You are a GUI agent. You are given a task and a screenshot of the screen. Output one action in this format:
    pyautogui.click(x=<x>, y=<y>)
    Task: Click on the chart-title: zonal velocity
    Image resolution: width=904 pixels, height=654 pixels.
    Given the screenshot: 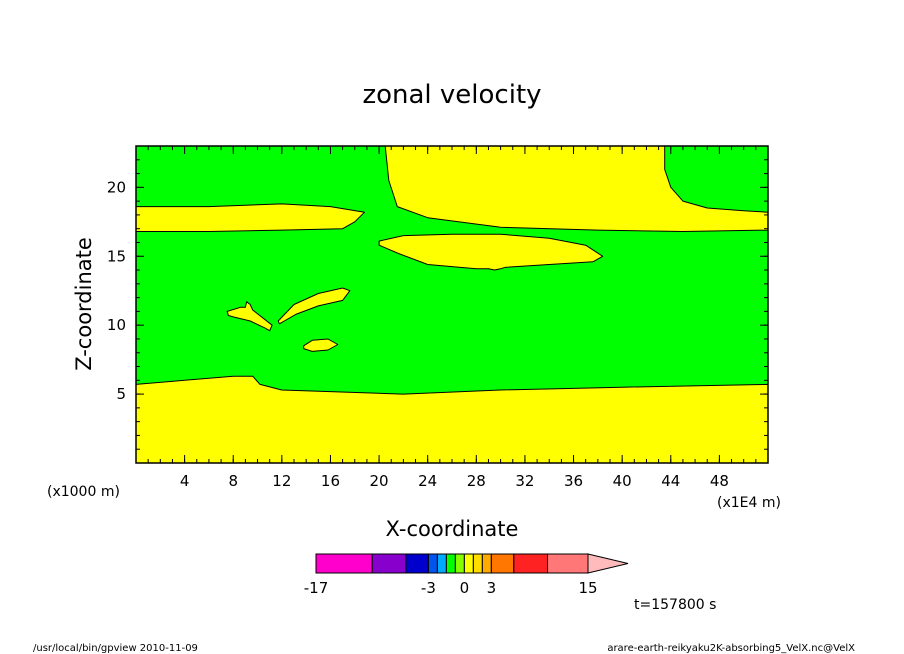 What is the action you would take?
    pyautogui.click(x=451, y=95)
    